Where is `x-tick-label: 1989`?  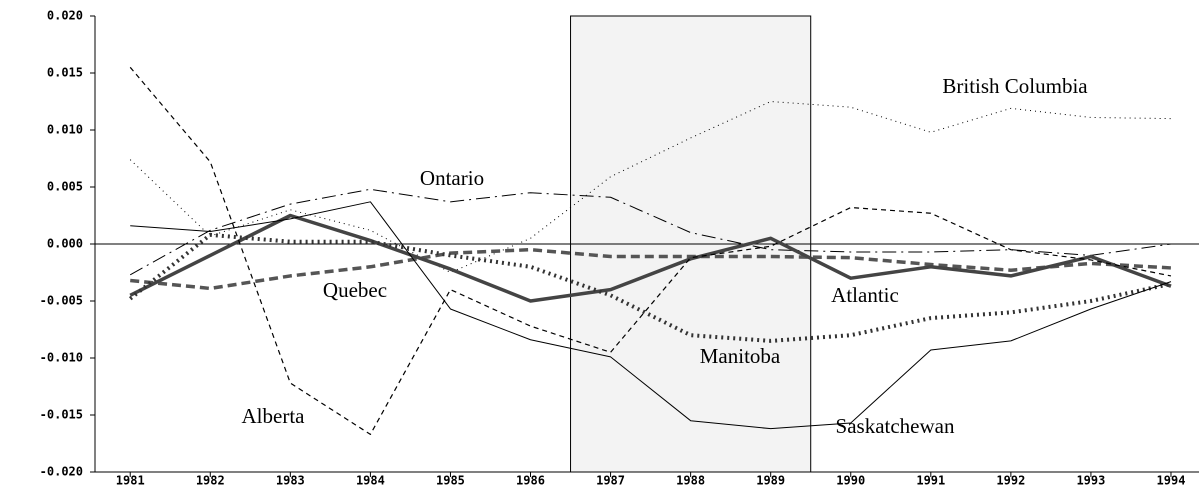 x-tick-label: 1989 is located at coordinates (770, 481).